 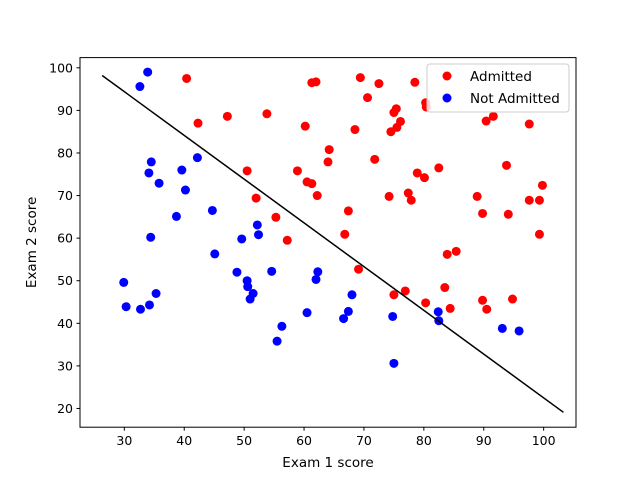 I want to click on y-tick-label: 90, so click(x=65, y=110).